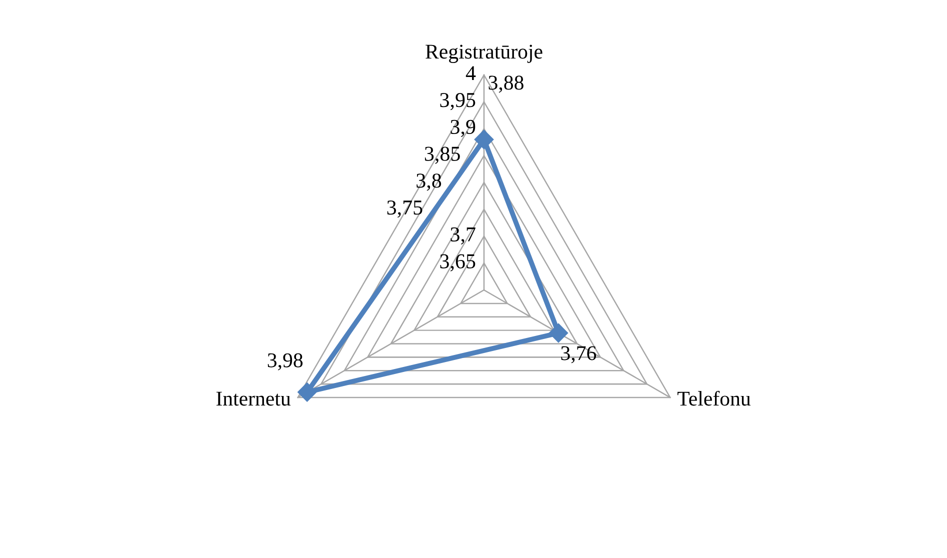 Image resolution: width=947 pixels, height=558 pixels. Describe the element at coordinates (463, 236) in the screenshot. I see `y-tick-label: 3,7` at that location.